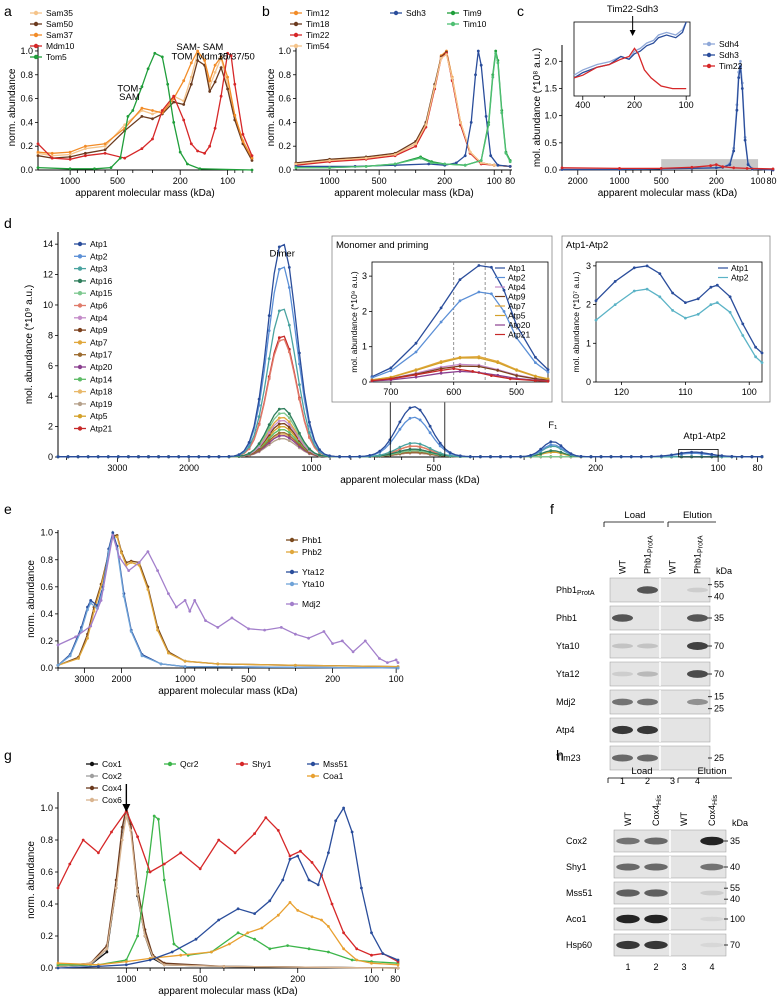  I want to click on legend-d-Atp2: Atp2, so click(91, 256).